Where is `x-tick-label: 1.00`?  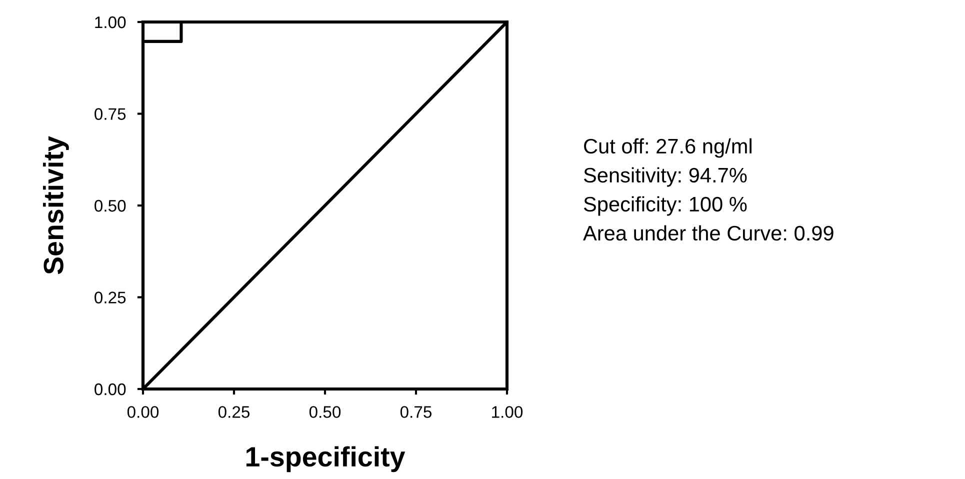
x-tick-label: 1.00 is located at coordinates (507, 412).